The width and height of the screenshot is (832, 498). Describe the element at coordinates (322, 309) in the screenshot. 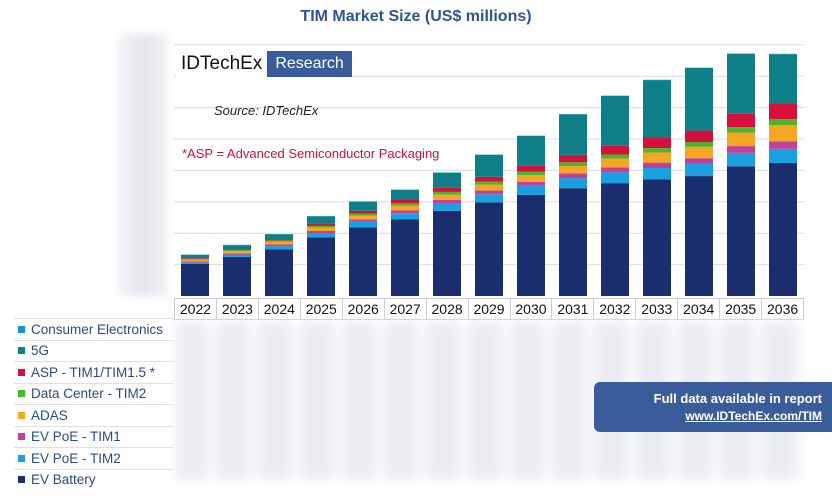

I see `x-tick-label: 2025` at that location.